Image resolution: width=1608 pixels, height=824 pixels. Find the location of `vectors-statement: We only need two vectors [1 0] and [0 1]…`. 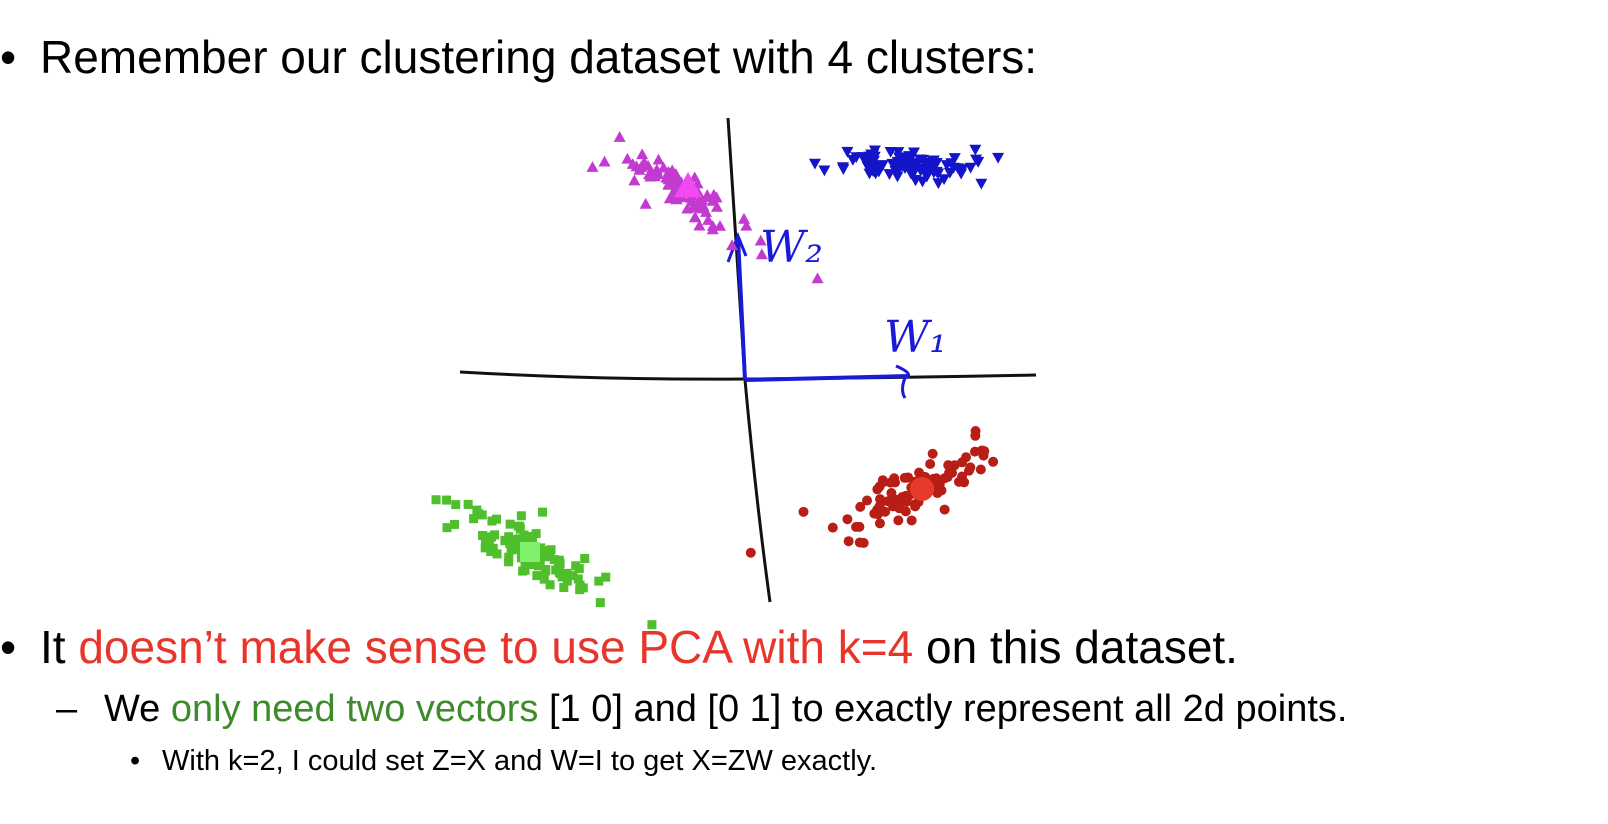

vectors-statement: We only need two vectors [1 0] and [0 1]… is located at coordinates (725, 709).